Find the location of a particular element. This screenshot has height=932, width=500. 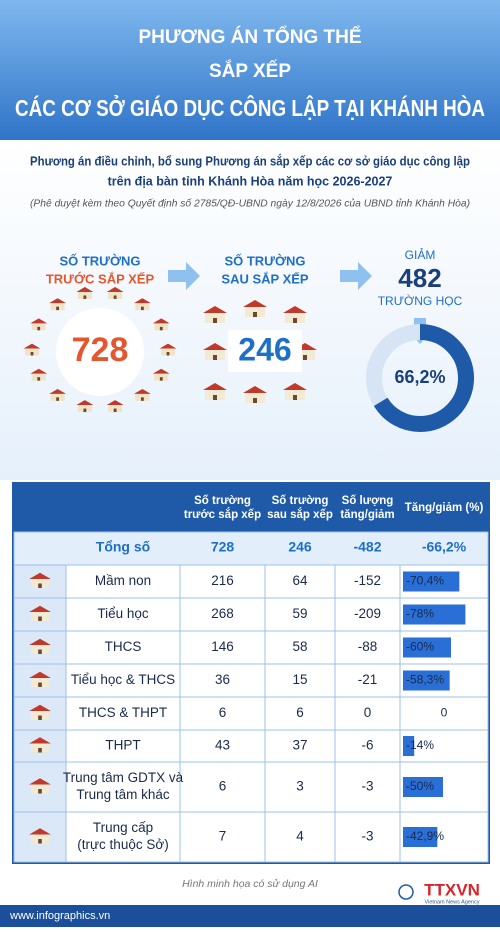

logo: TTXVN is located at coordinates (452, 889).